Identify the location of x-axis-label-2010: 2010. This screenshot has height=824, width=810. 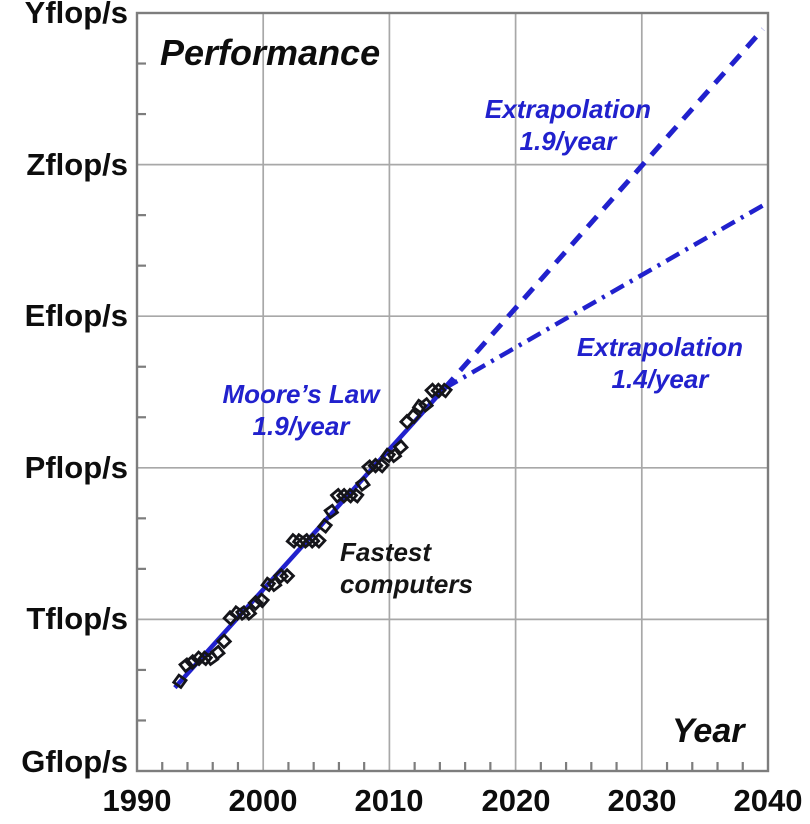
(389, 800).